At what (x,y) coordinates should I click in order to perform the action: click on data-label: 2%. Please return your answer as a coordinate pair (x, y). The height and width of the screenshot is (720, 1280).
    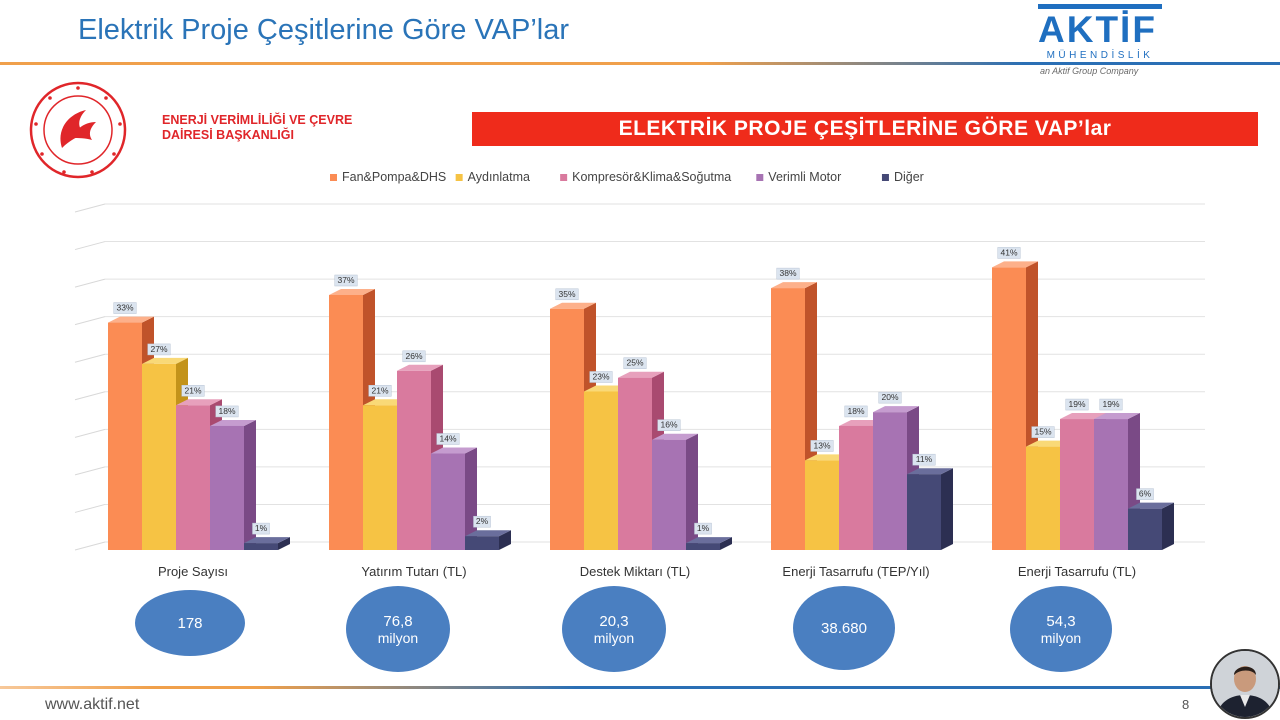
    Looking at the image, I should click on (482, 521).